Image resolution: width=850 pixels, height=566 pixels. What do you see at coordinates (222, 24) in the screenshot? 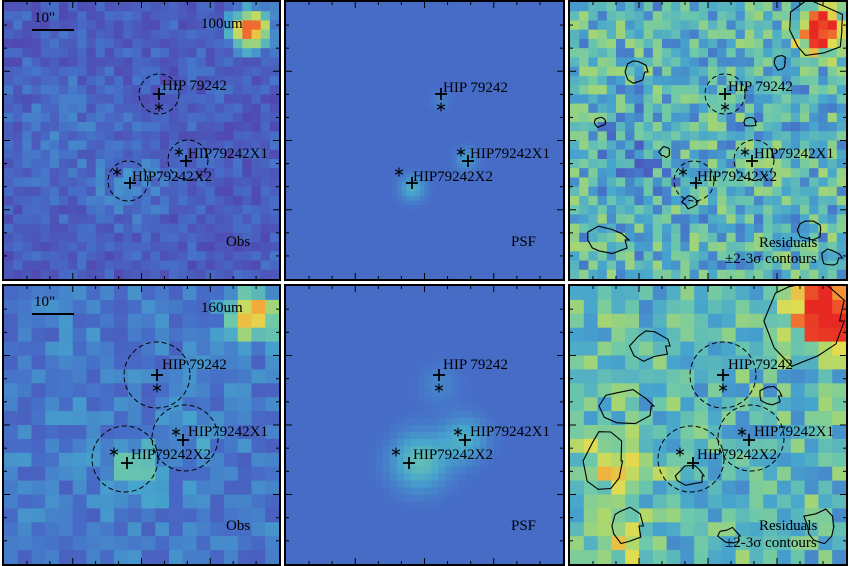
I see `band-label: 100um` at bounding box center [222, 24].